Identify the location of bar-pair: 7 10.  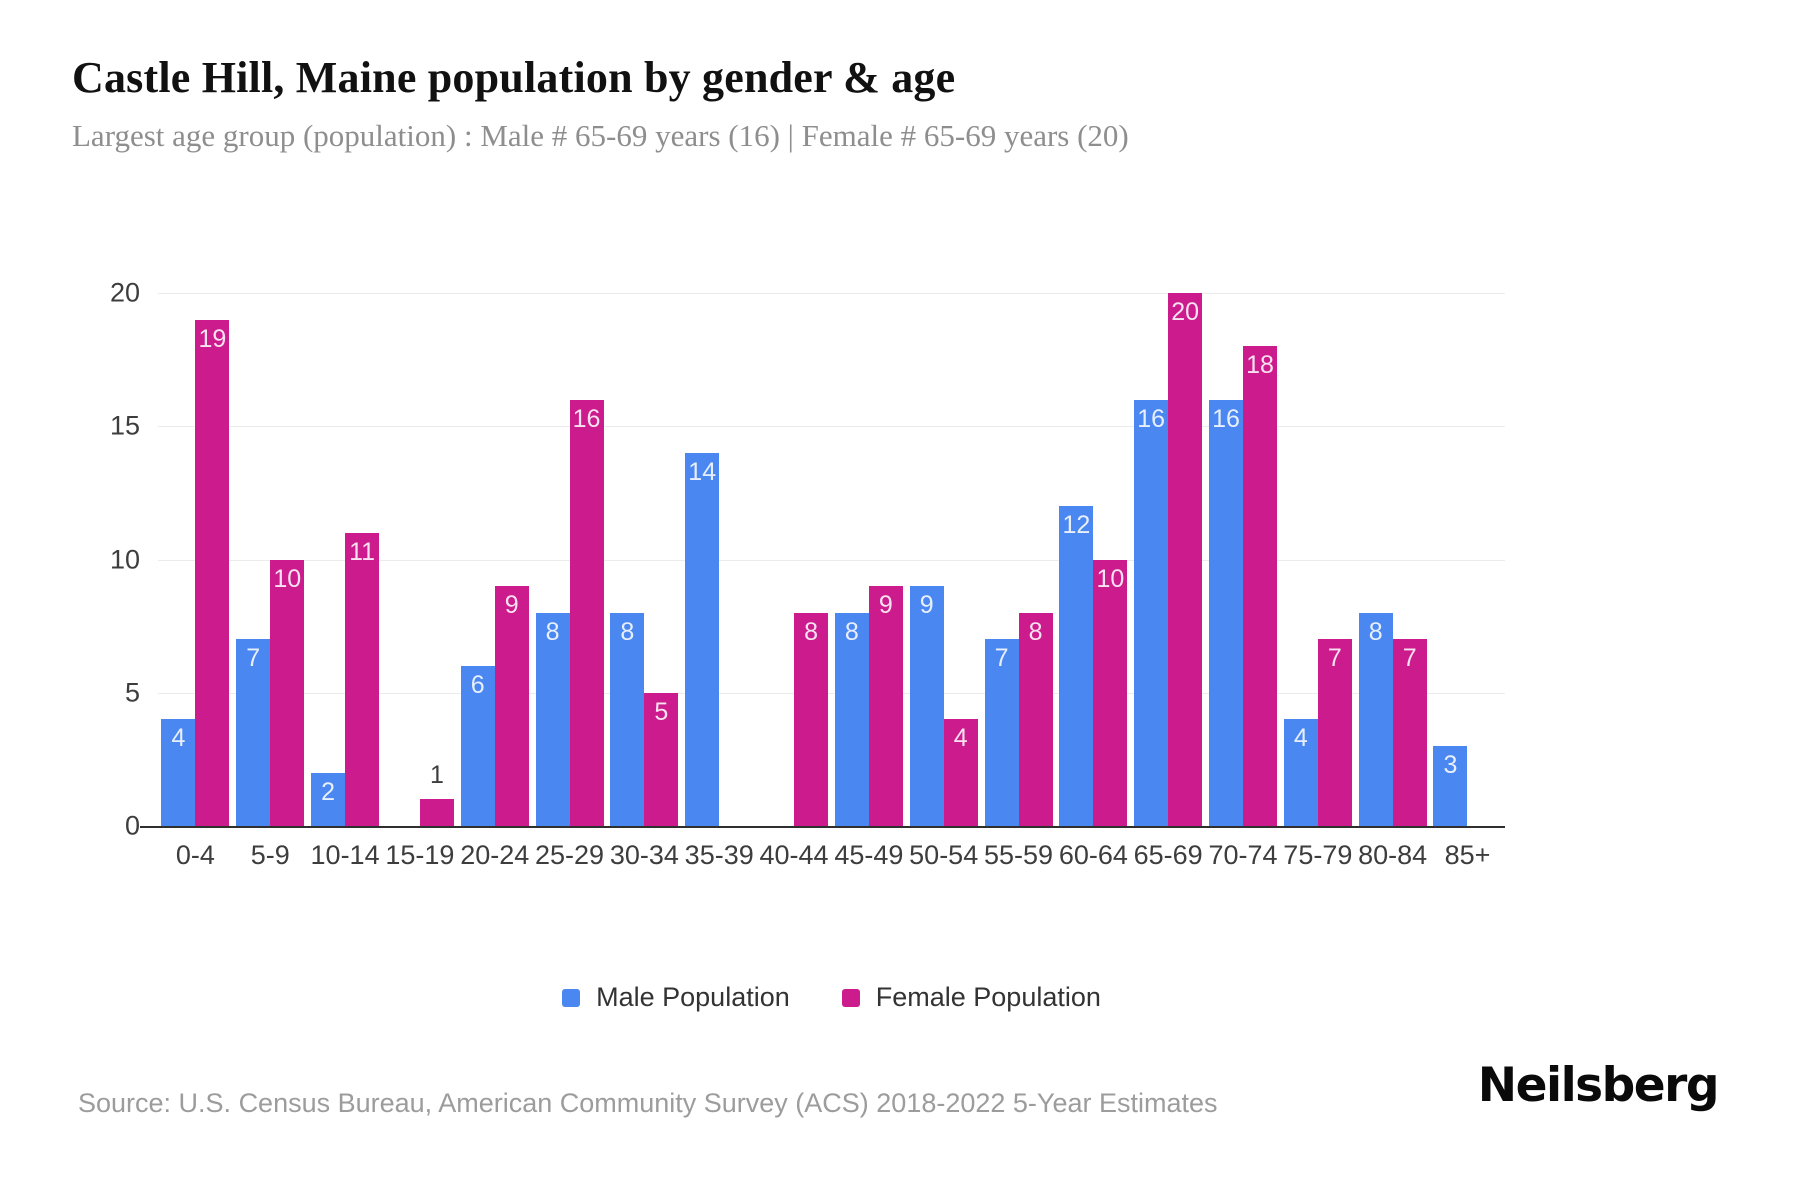
(270, 559).